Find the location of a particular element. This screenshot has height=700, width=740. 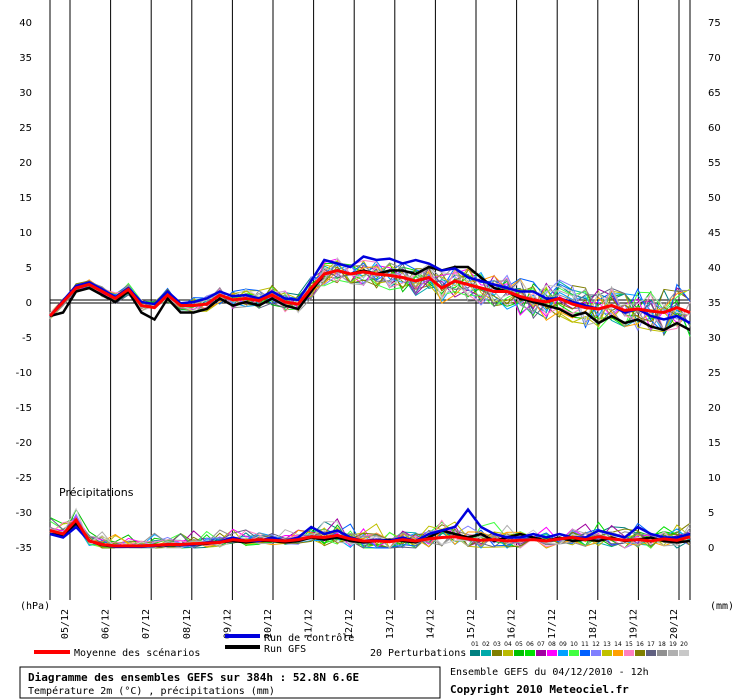

y-tick-label-right: 55 is located at coordinates (714, 163).